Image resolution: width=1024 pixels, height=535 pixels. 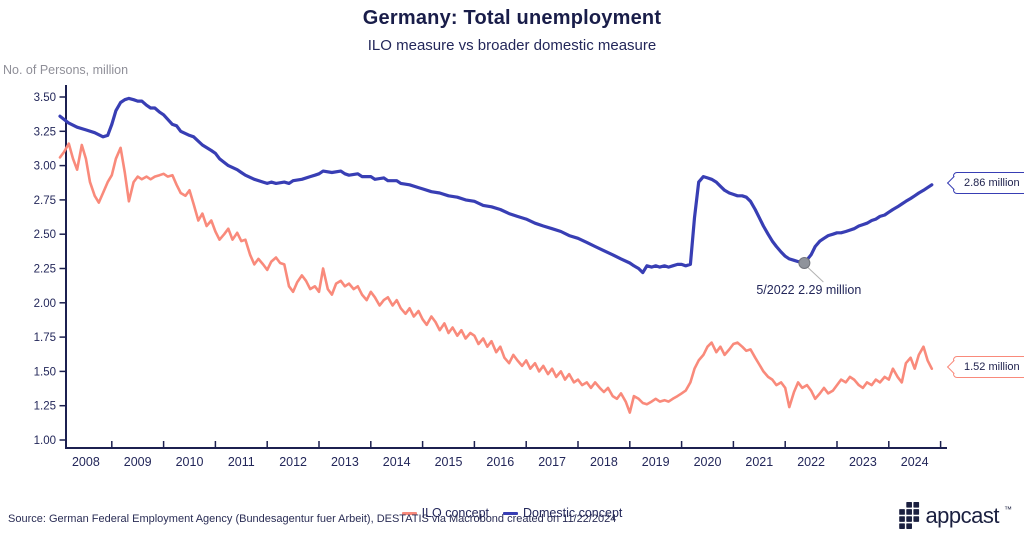 What do you see at coordinates (604, 462) in the screenshot?
I see `x-tick-label: 2018` at bounding box center [604, 462].